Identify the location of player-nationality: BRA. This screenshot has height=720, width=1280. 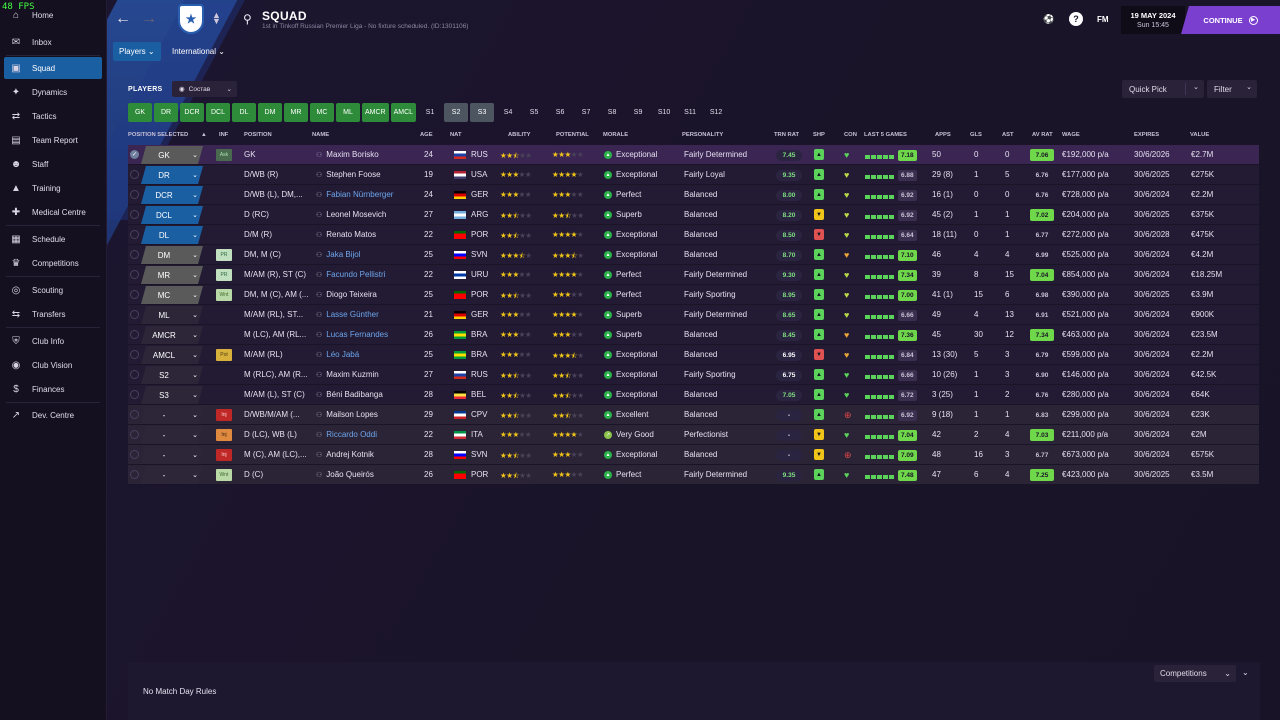
(470, 334).